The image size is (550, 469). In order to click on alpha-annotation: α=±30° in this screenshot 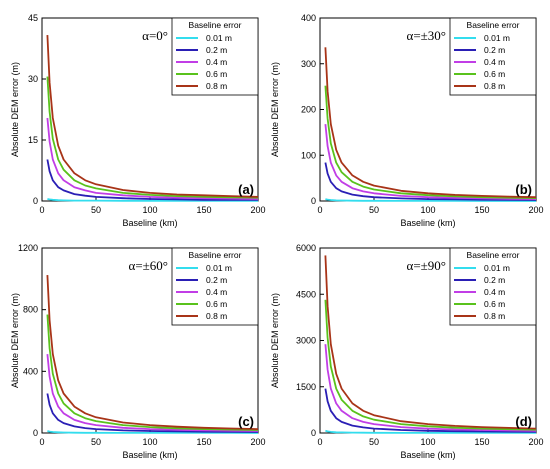, I will do `click(426, 35)`.